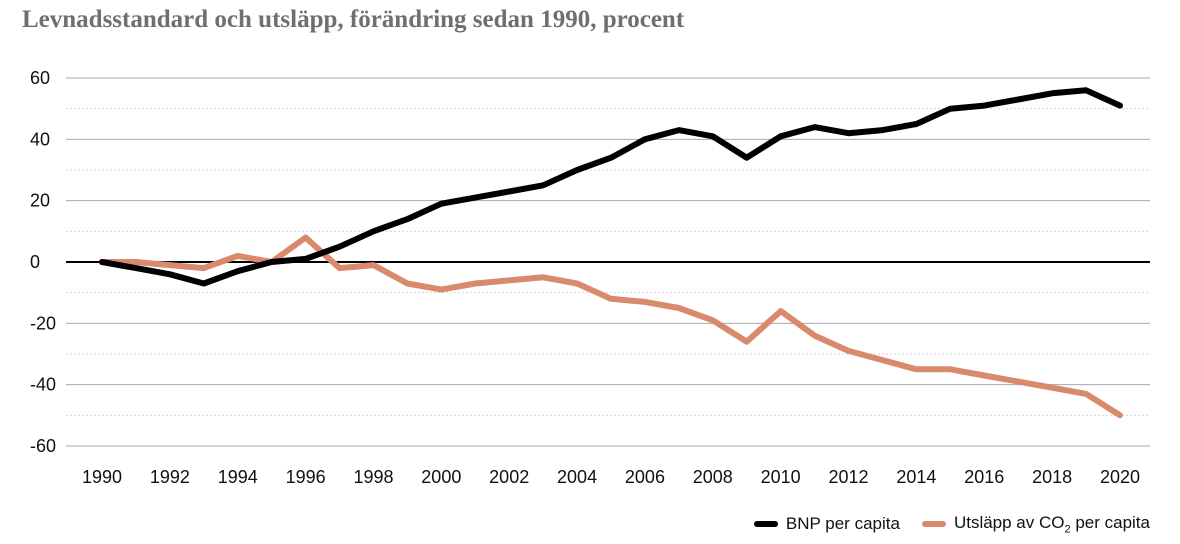 This screenshot has width=1180, height=544. I want to click on x-tick-label: 1990, so click(102, 477).